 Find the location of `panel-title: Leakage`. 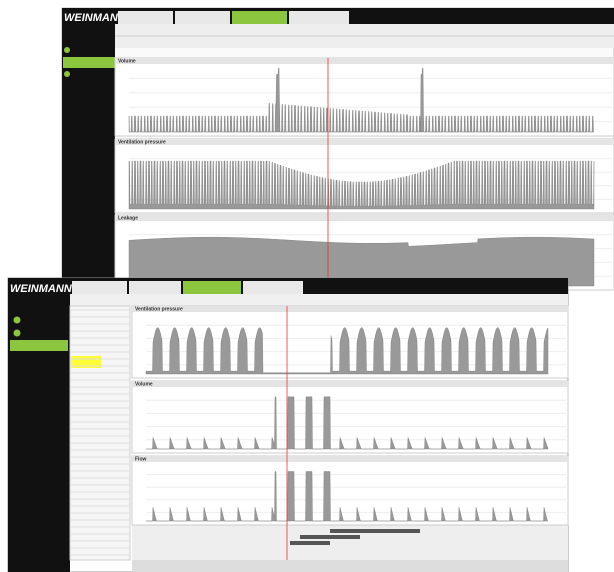

panel-title: Leakage is located at coordinates (128, 218).